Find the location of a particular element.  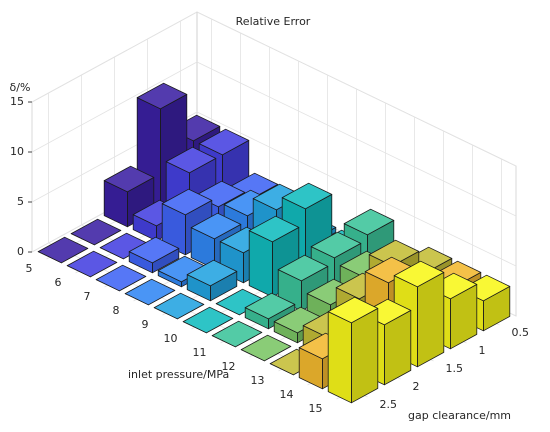

y-tick-label: 1 is located at coordinates (482, 350).